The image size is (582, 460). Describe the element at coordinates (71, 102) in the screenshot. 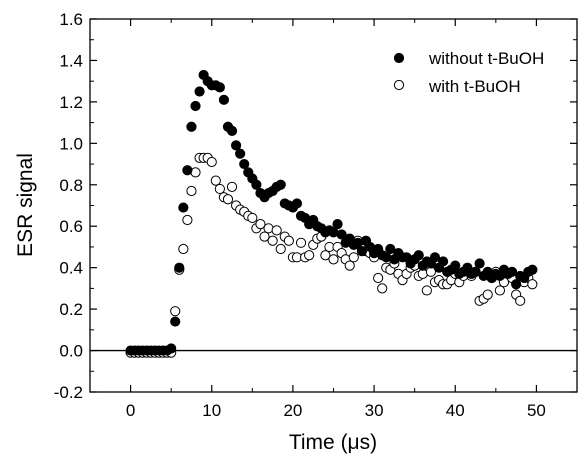

I see `y-tick-label: 1.2` at that location.